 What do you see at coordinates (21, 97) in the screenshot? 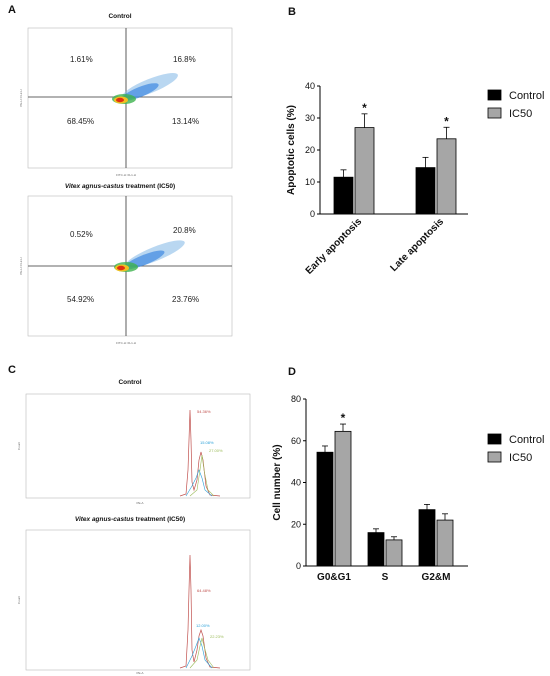
I see `flow-plot-1-ylabel: PE-H::FL2-H` at bounding box center [21, 97].